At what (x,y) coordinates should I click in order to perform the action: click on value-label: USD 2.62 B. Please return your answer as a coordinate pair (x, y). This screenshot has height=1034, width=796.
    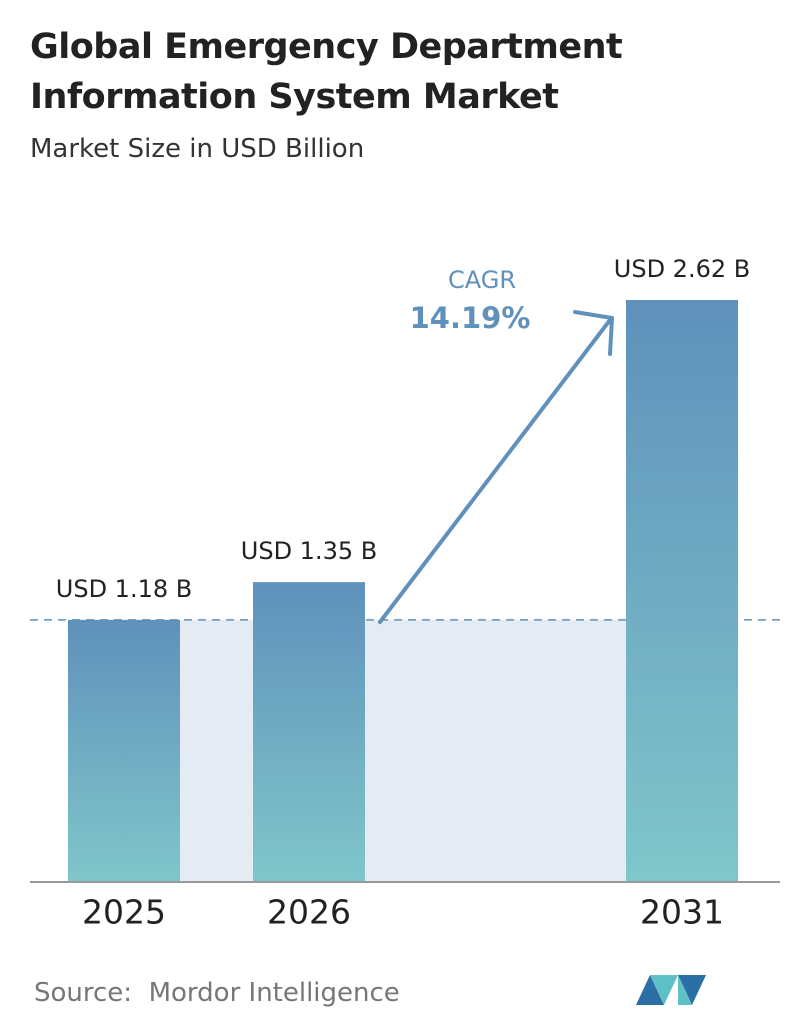
    Looking at the image, I should click on (682, 269).